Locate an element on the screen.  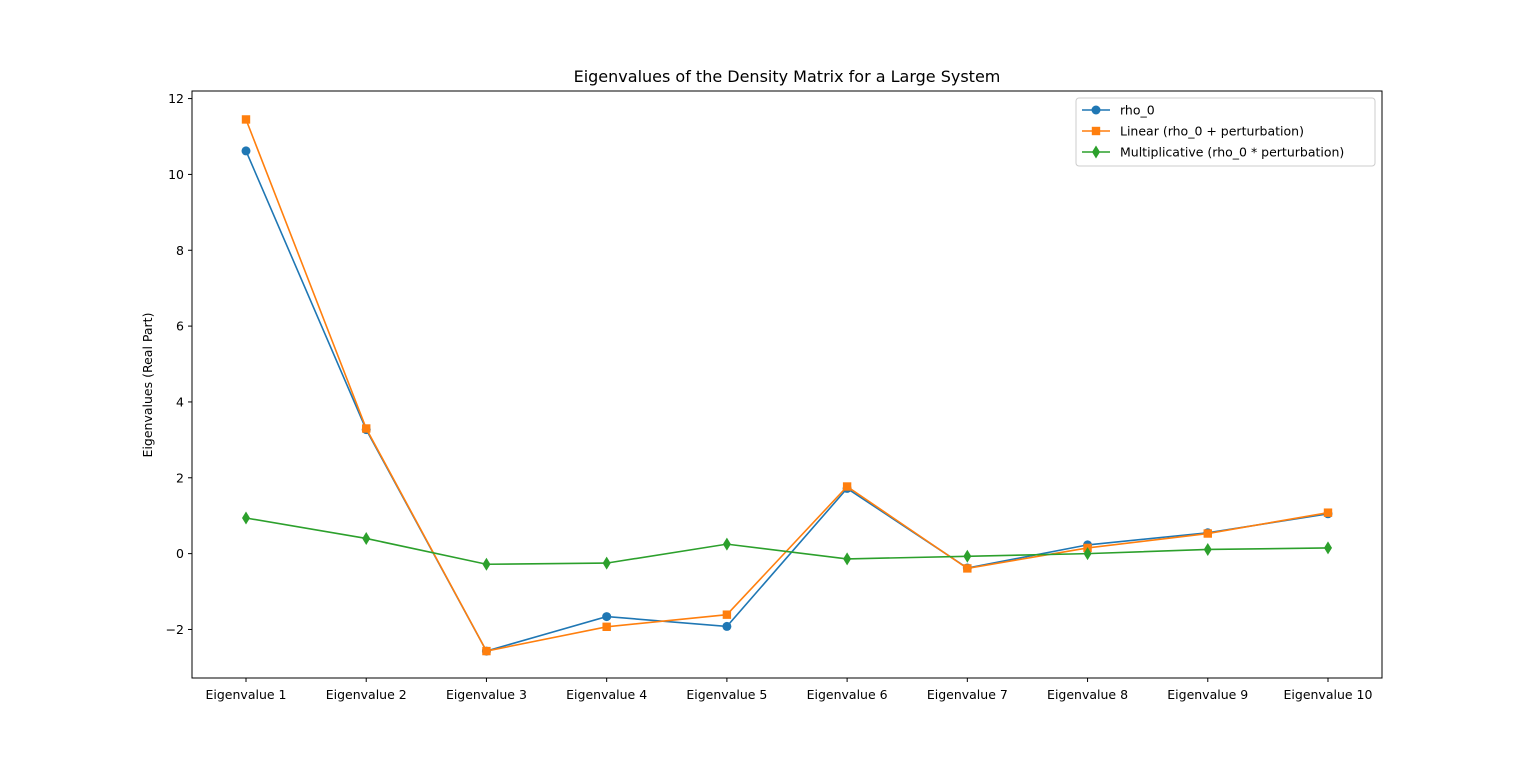
legend-entry-3: Multiplicative (rho_0 * perturbation) is located at coordinates (1232, 152).